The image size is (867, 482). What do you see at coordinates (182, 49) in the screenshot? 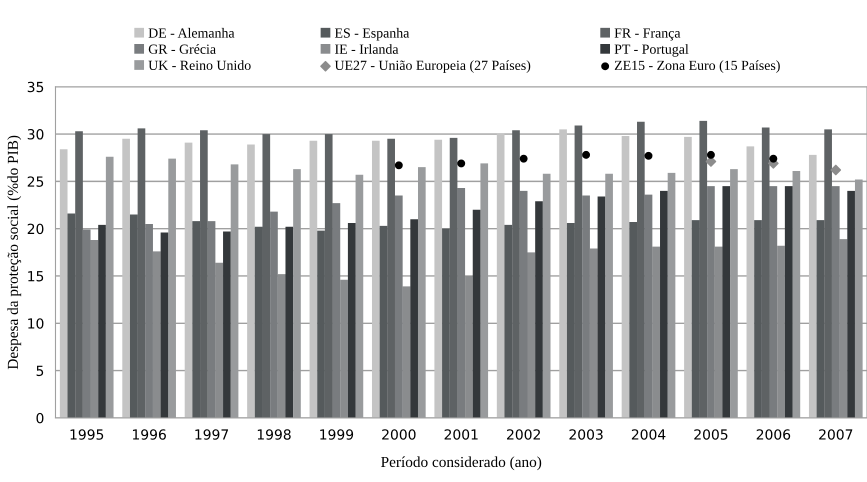
I see `legend-label: GR - Grécia` at bounding box center [182, 49].